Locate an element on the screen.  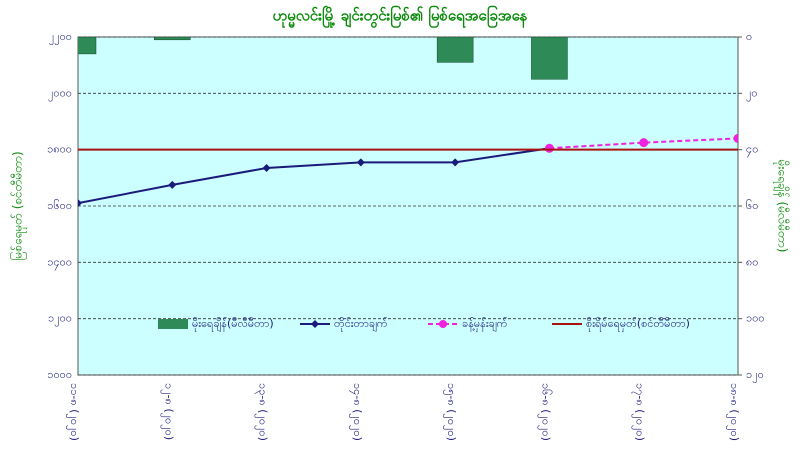
y-tick-label: ၁၄၀၀ is located at coordinates (59, 262).